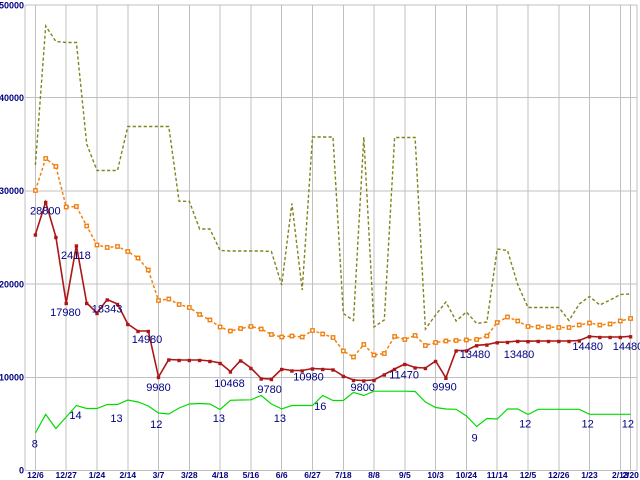 The width and height of the screenshot is (640, 480). What do you see at coordinates (559, 475) in the screenshot?
I see `svg-text: 12/26` at bounding box center [559, 475].